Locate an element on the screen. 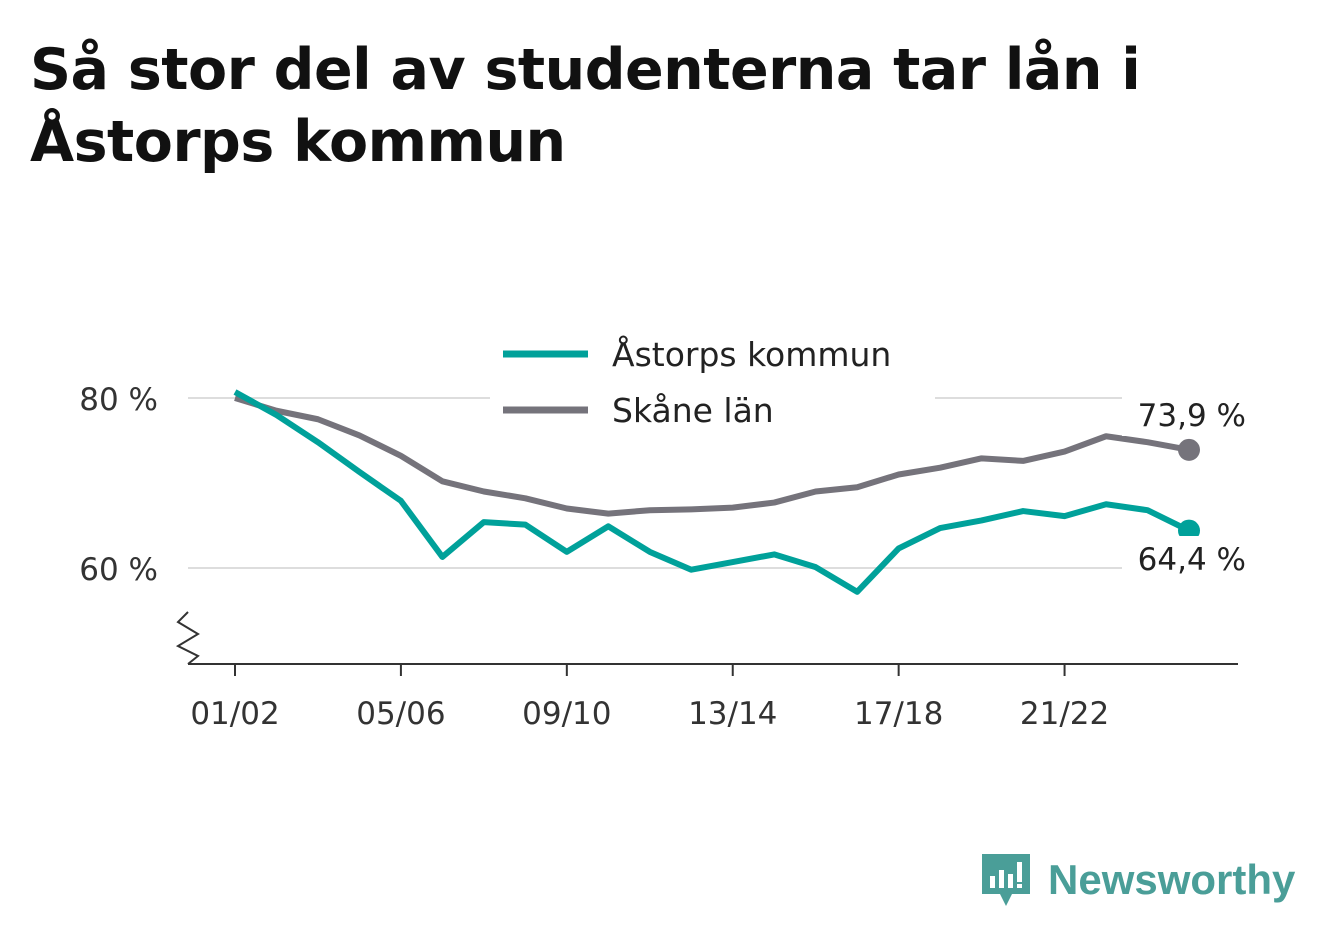  legend-label: Skåne län is located at coordinates (693, 410).